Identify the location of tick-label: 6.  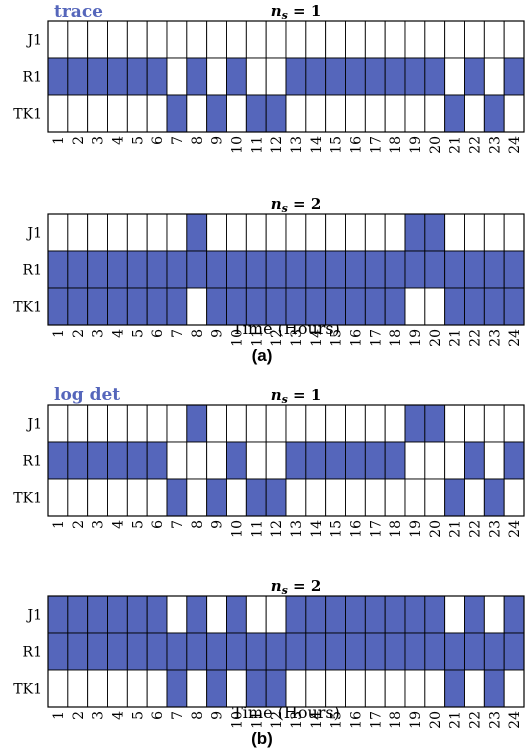
(158, 524).